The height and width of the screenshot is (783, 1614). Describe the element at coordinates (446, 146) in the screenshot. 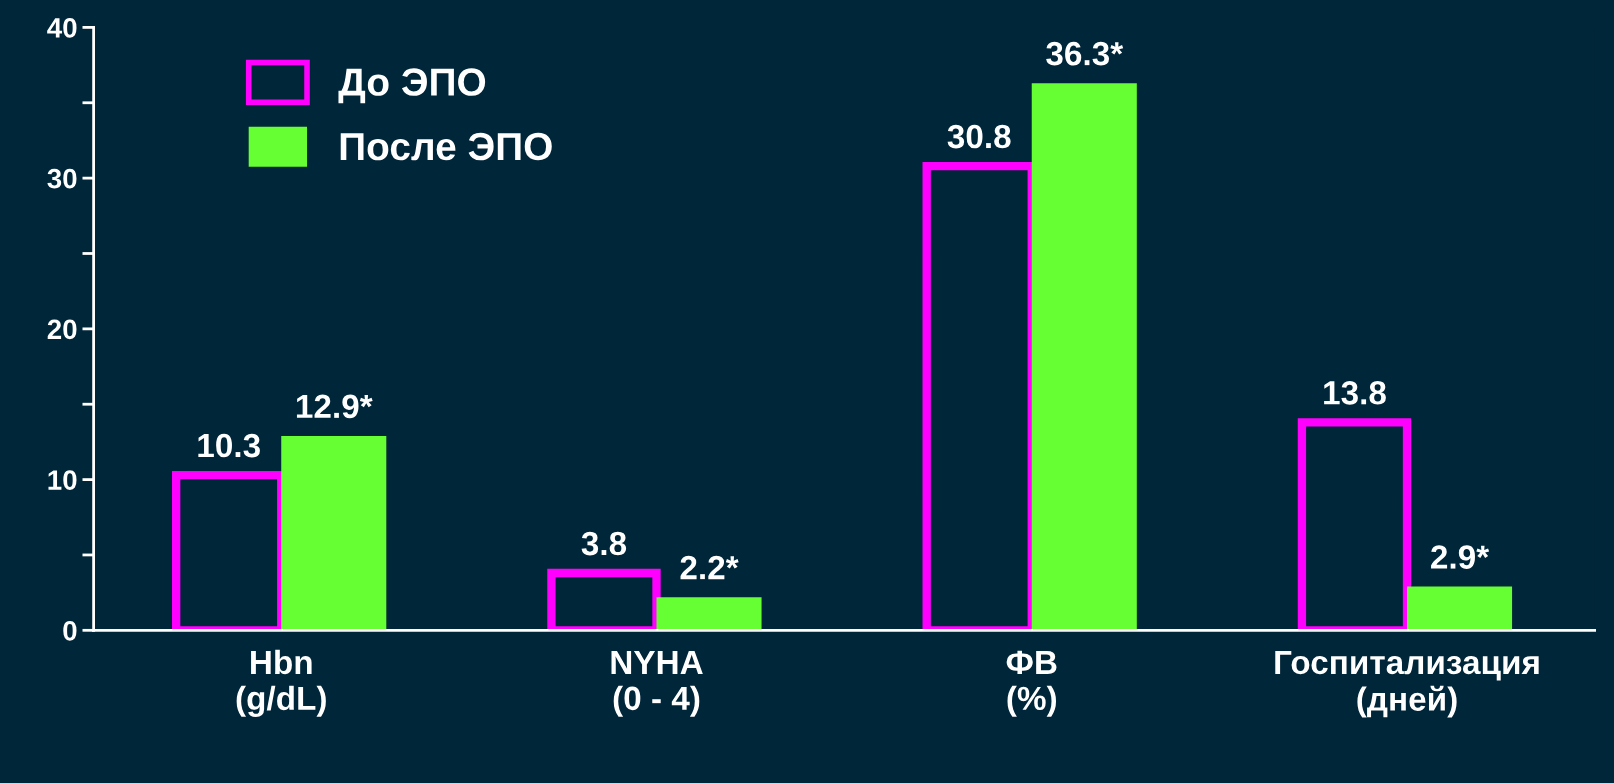

I see `legend-label: После ЭПО` at that location.